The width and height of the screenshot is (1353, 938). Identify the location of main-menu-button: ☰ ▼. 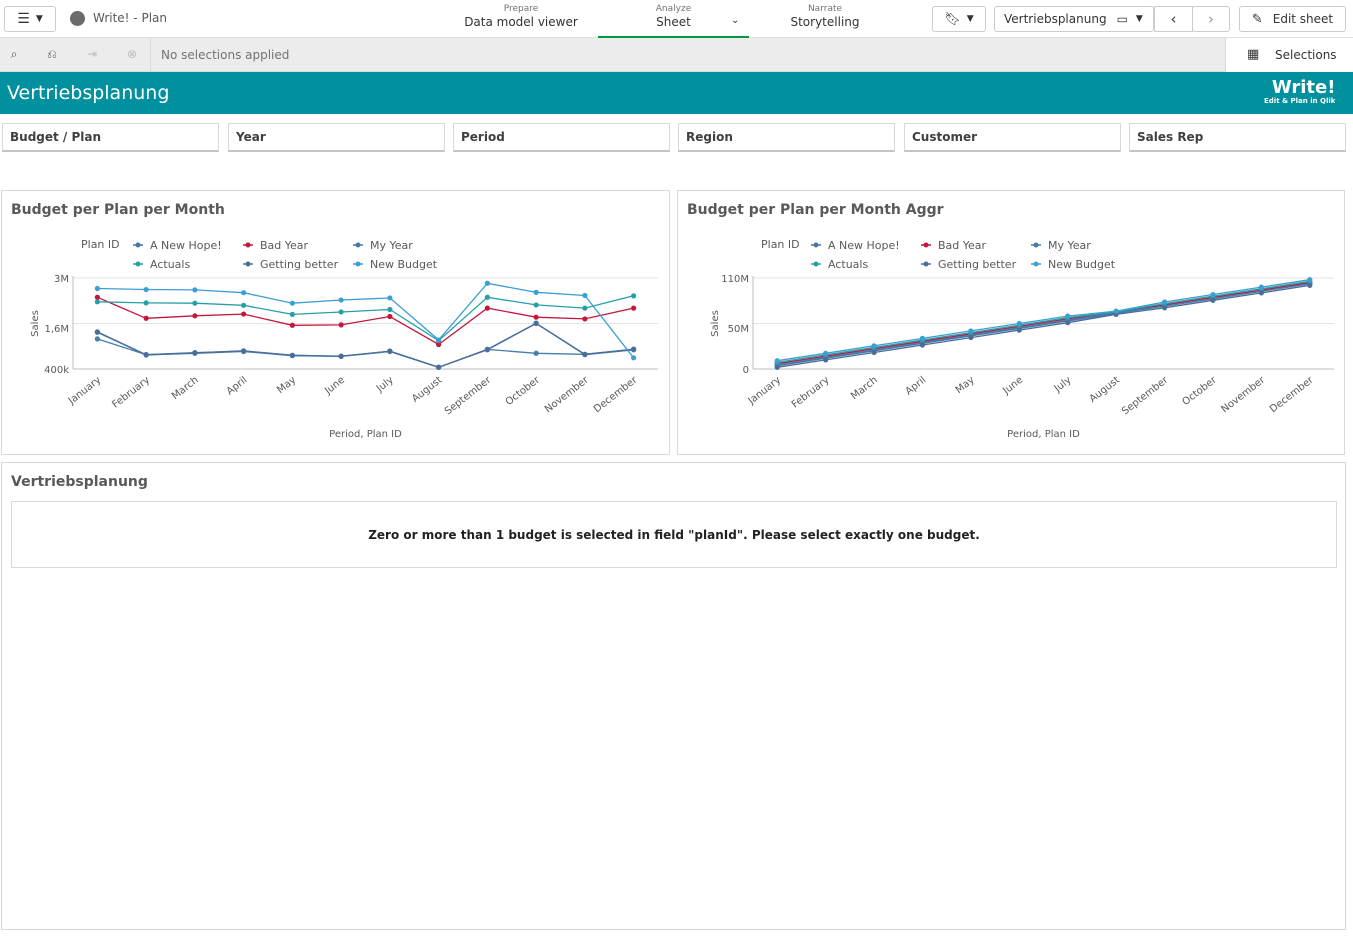
(30, 19).